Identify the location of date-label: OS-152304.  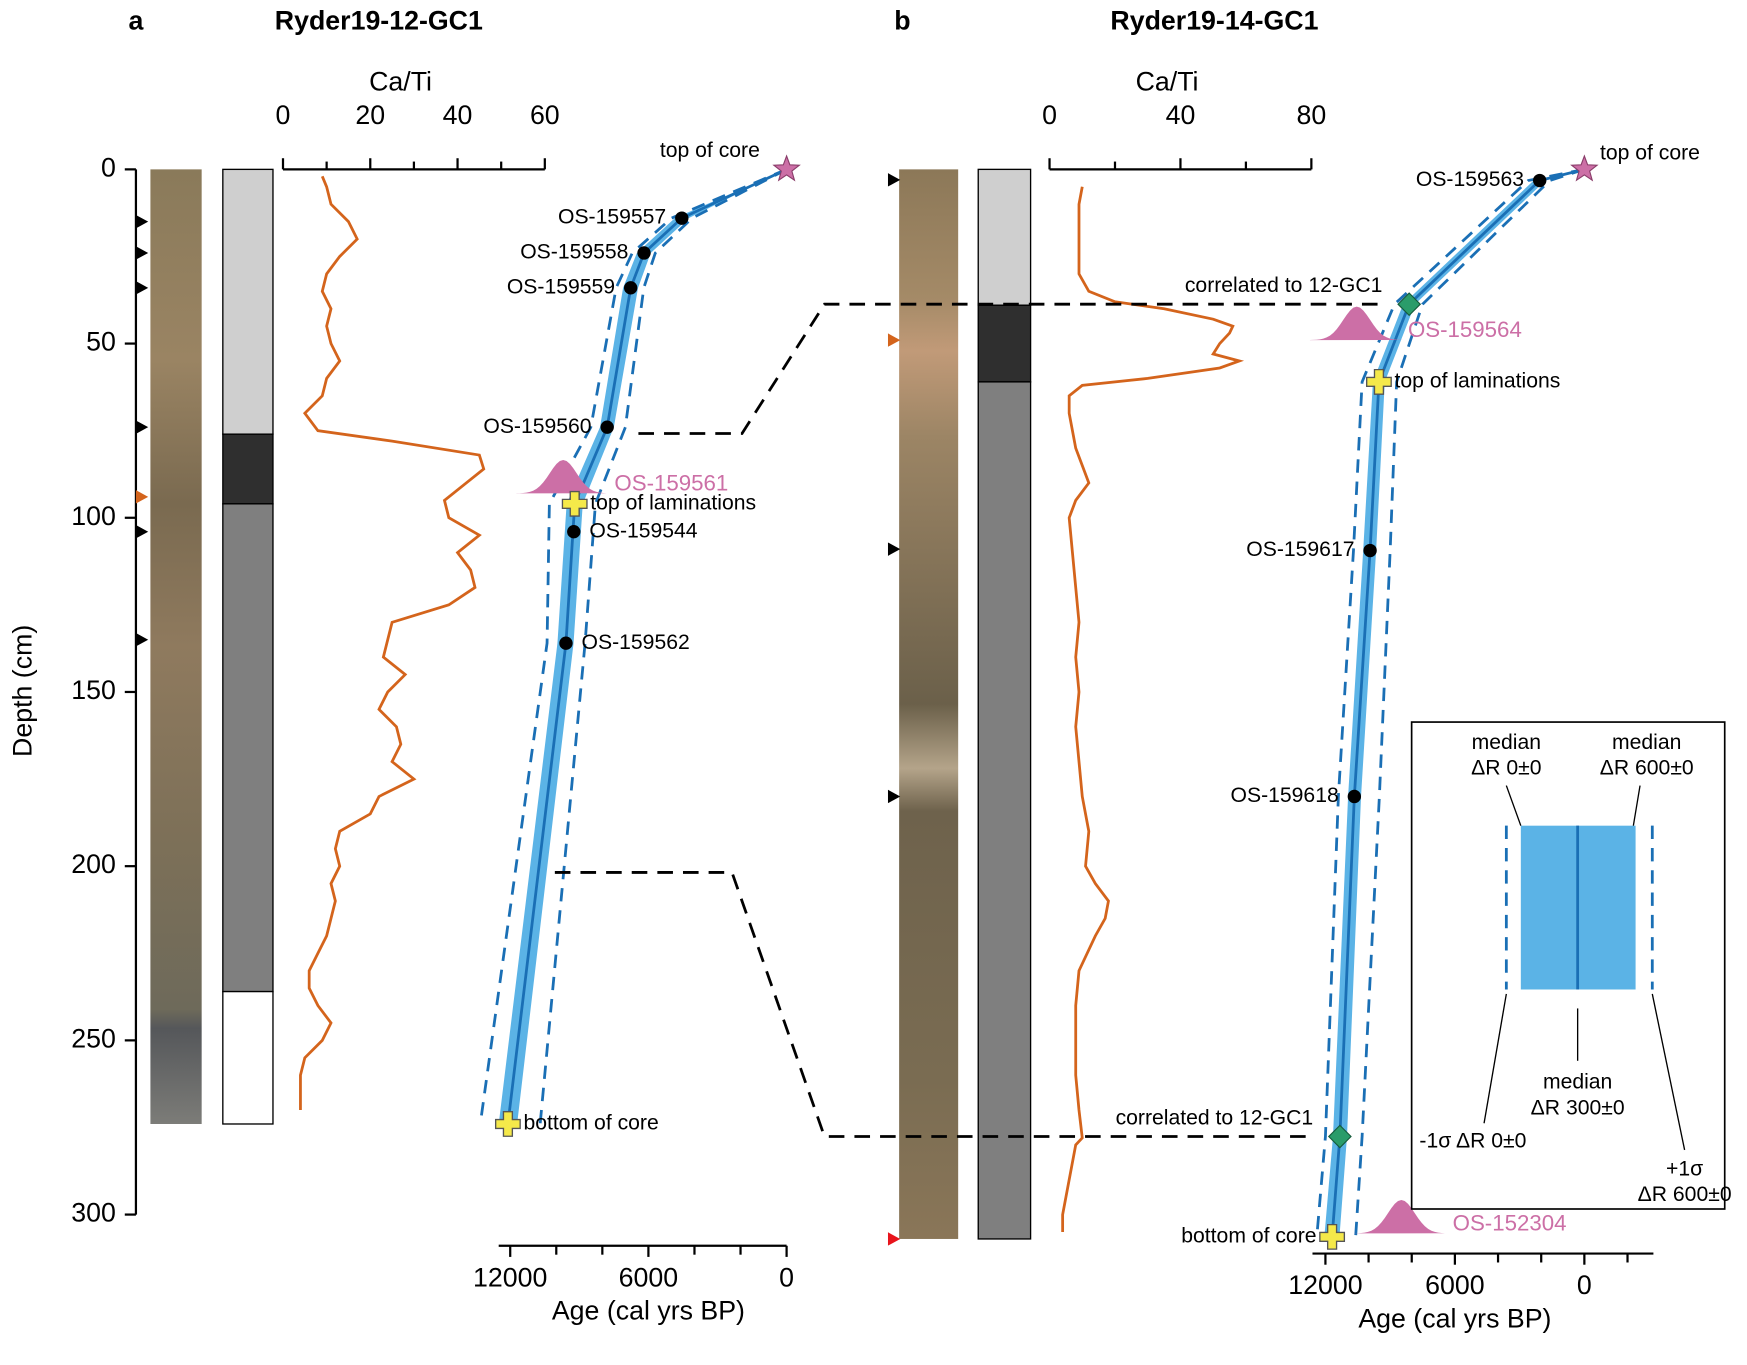
(1510, 1222).